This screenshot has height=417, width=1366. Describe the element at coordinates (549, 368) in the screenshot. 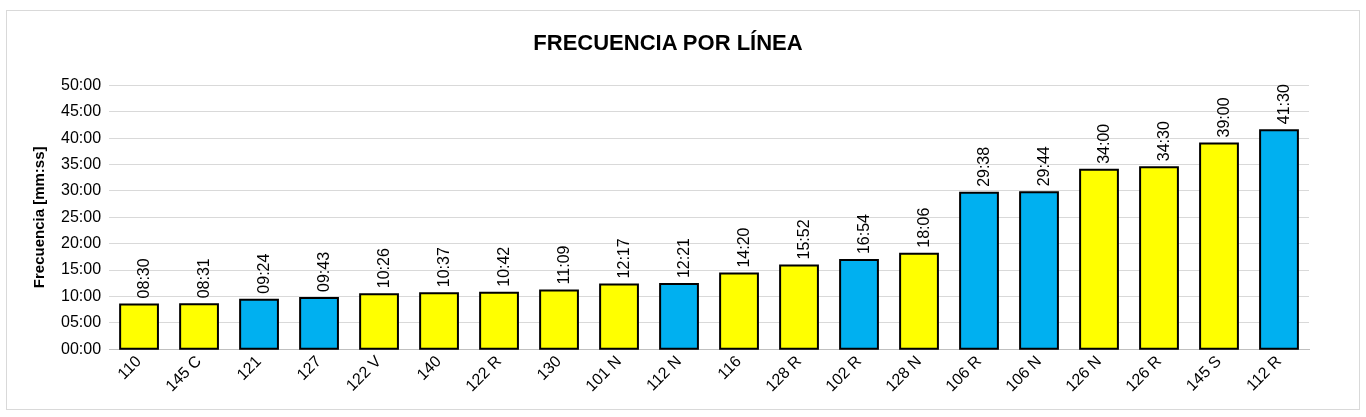

I see `x-tick-label: 130` at that location.